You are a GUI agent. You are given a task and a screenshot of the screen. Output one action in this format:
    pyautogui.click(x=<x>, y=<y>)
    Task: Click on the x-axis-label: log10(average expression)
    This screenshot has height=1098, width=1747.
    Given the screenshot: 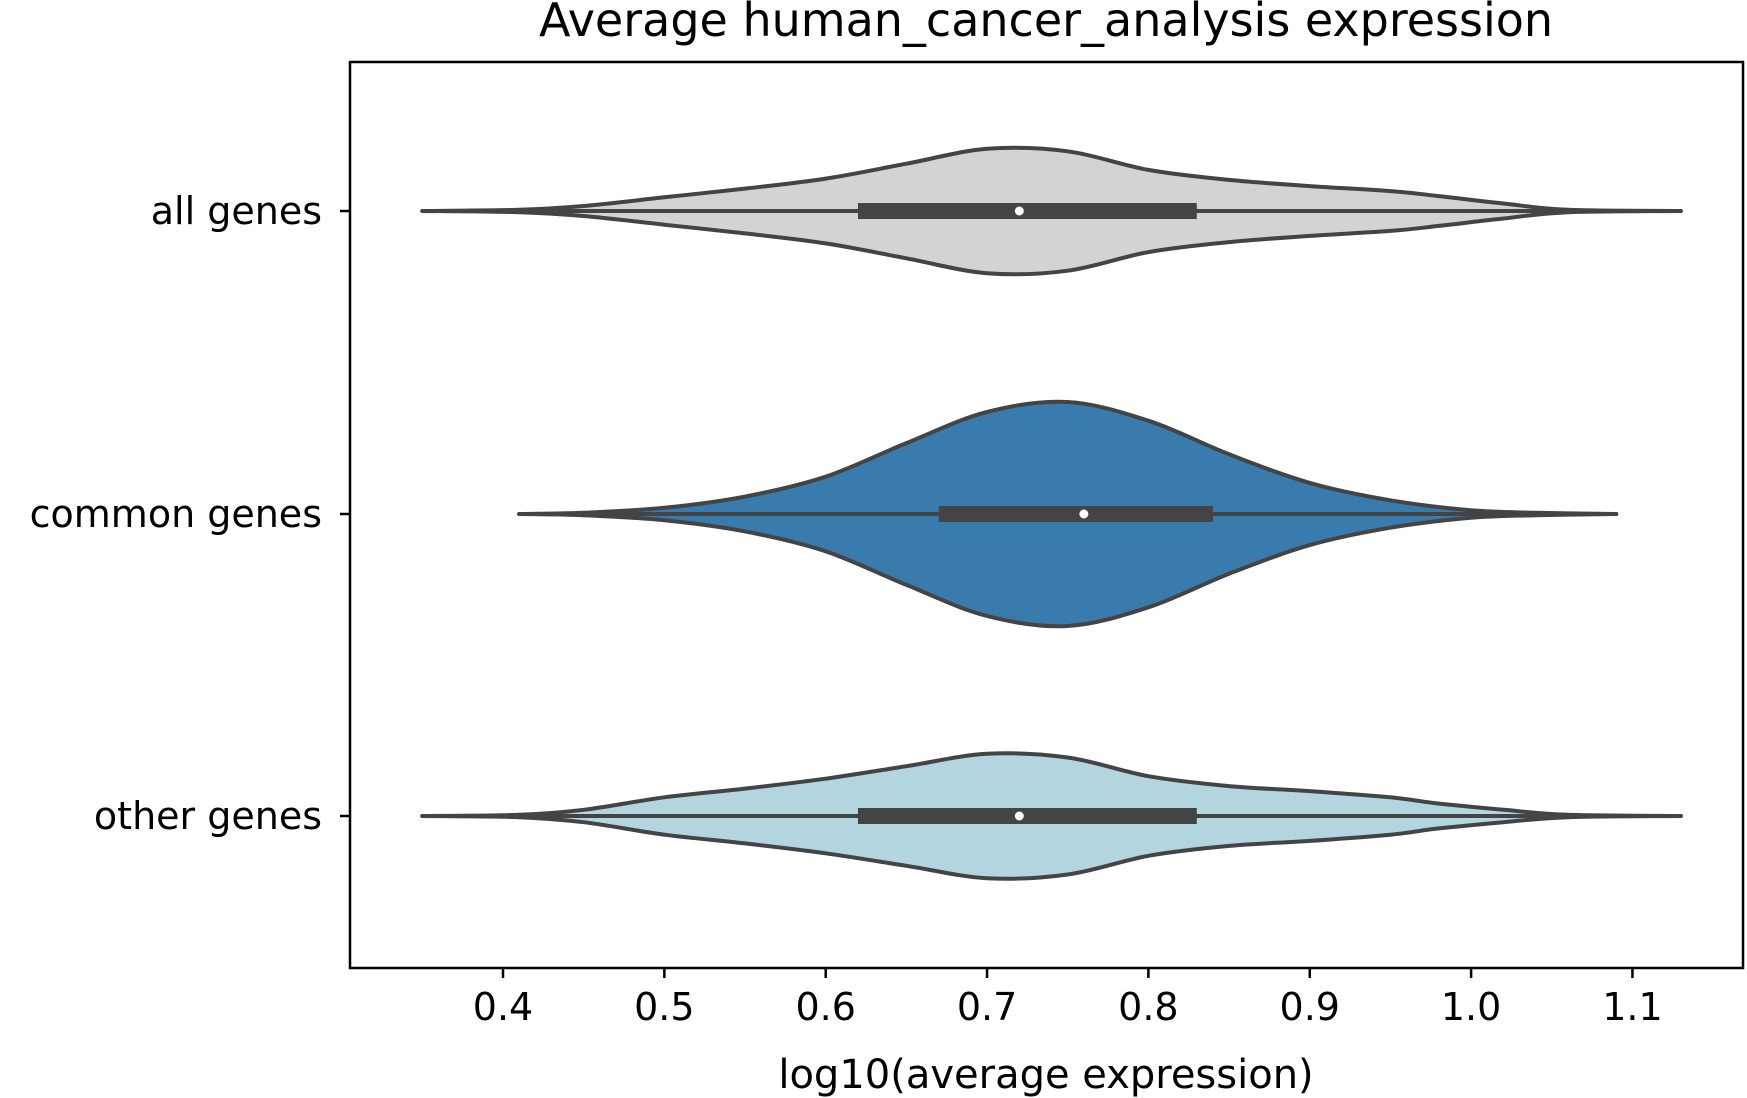 What is the action you would take?
    pyautogui.click(x=1045, y=1075)
    